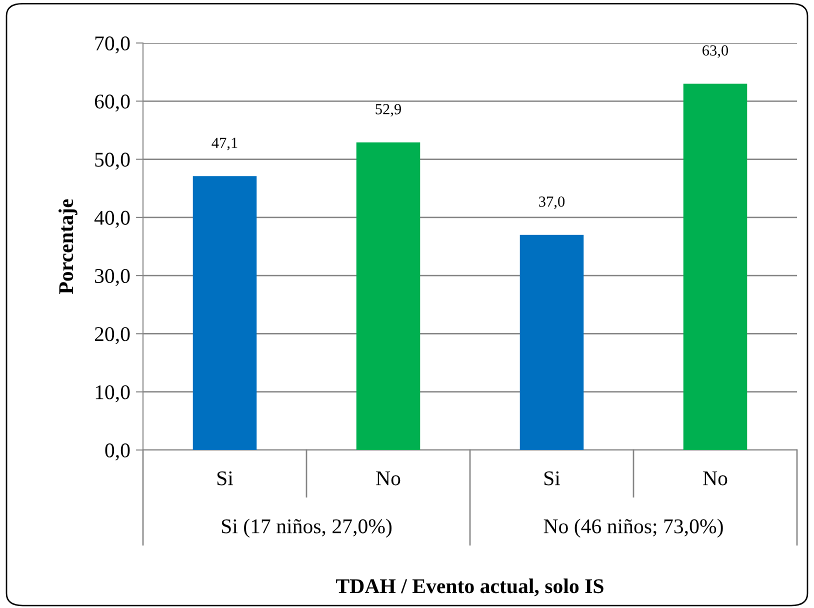  What do you see at coordinates (113, 393) in the screenshot?
I see `y-tick-label: 10,0` at bounding box center [113, 393].